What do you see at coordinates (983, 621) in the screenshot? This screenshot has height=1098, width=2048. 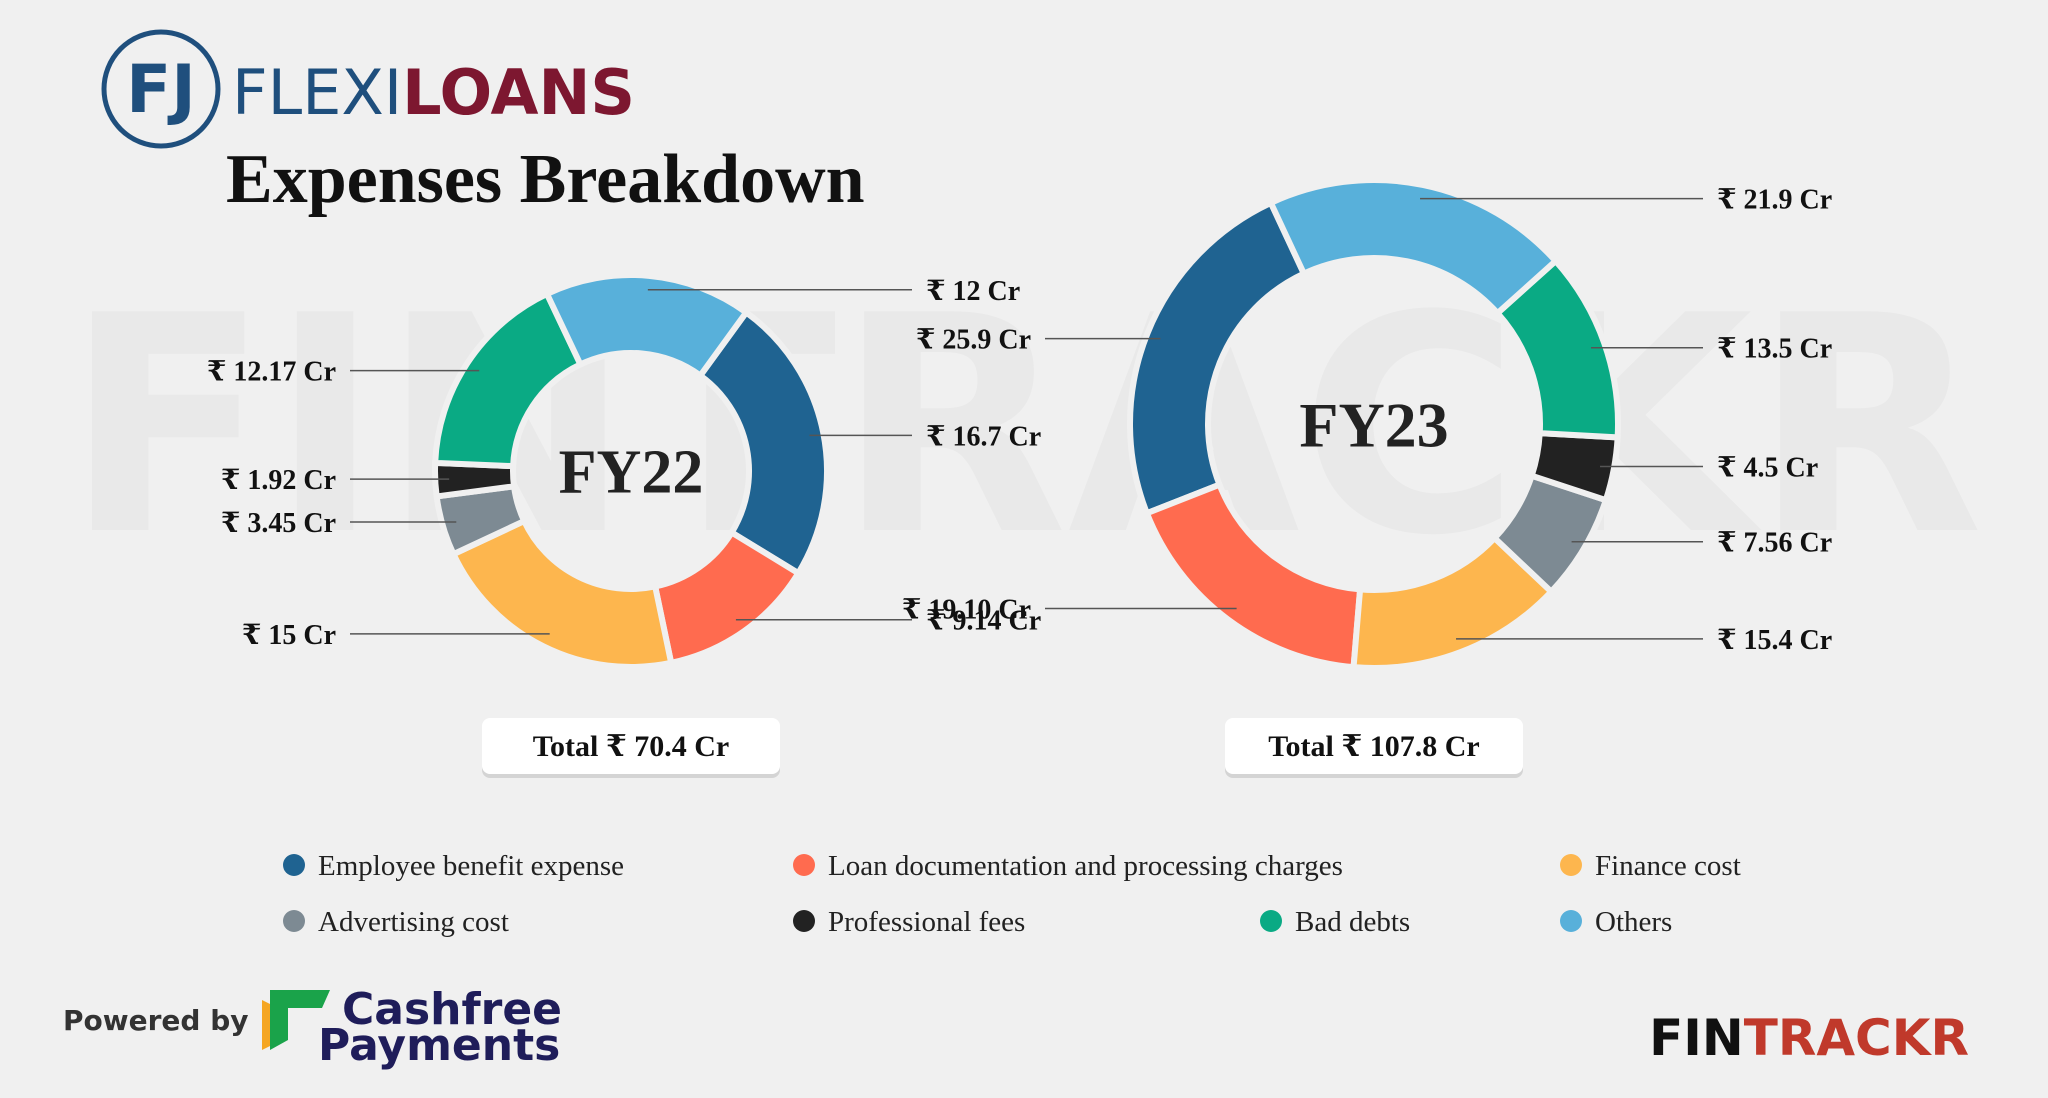 I see `value-label: ₹ 9.14 Cr` at bounding box center [983, 621].